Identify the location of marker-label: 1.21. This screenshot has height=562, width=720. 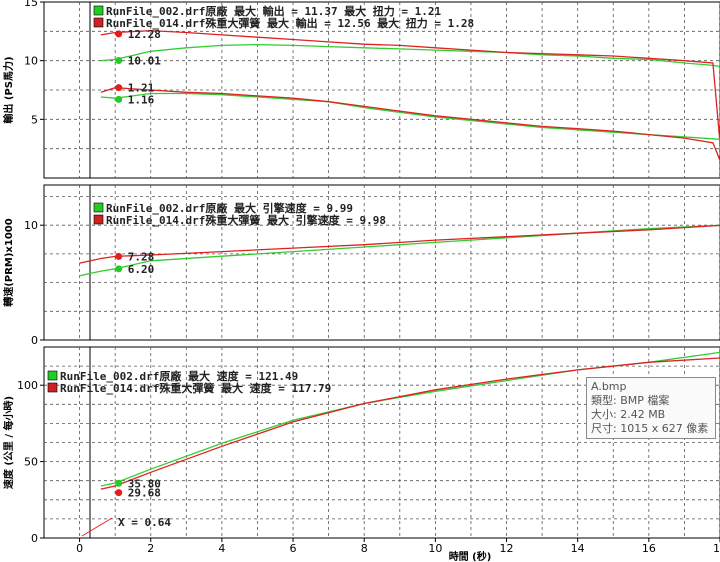
(141, 88).